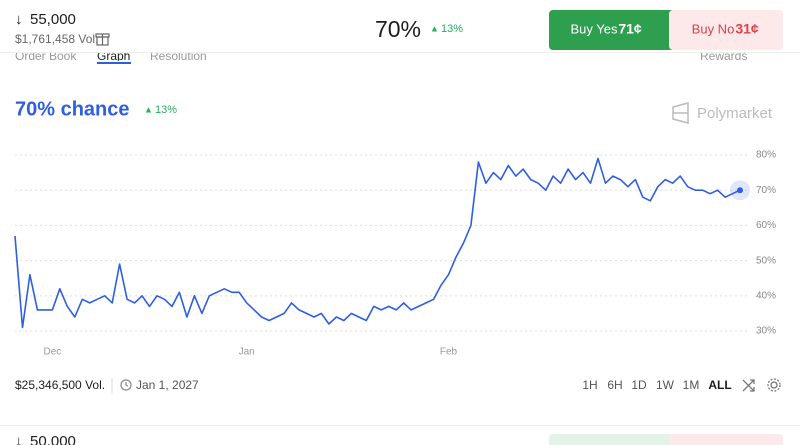  I want to click on y-tick-label: 80%, so click(766, 155).